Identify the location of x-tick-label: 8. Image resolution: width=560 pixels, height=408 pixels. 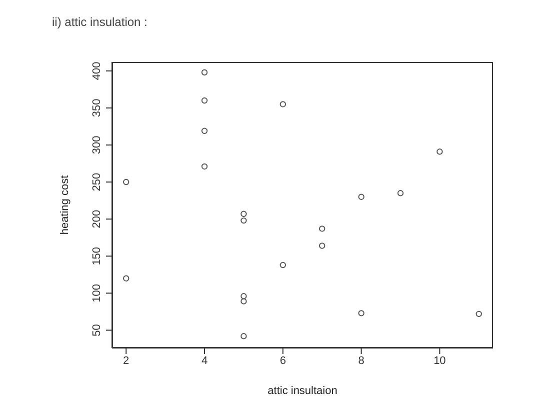
(361, 360).